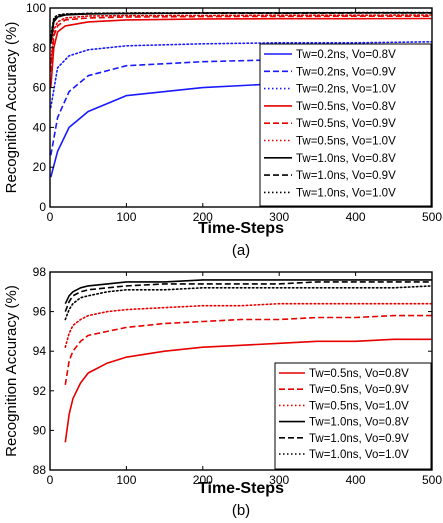 This screenshot has height=523, width=443. Describe the element at coordinates (346, 72) in the screenshot. I see `legend-label-2: Tw=0.2ns, Vo=0.9V` at that location.